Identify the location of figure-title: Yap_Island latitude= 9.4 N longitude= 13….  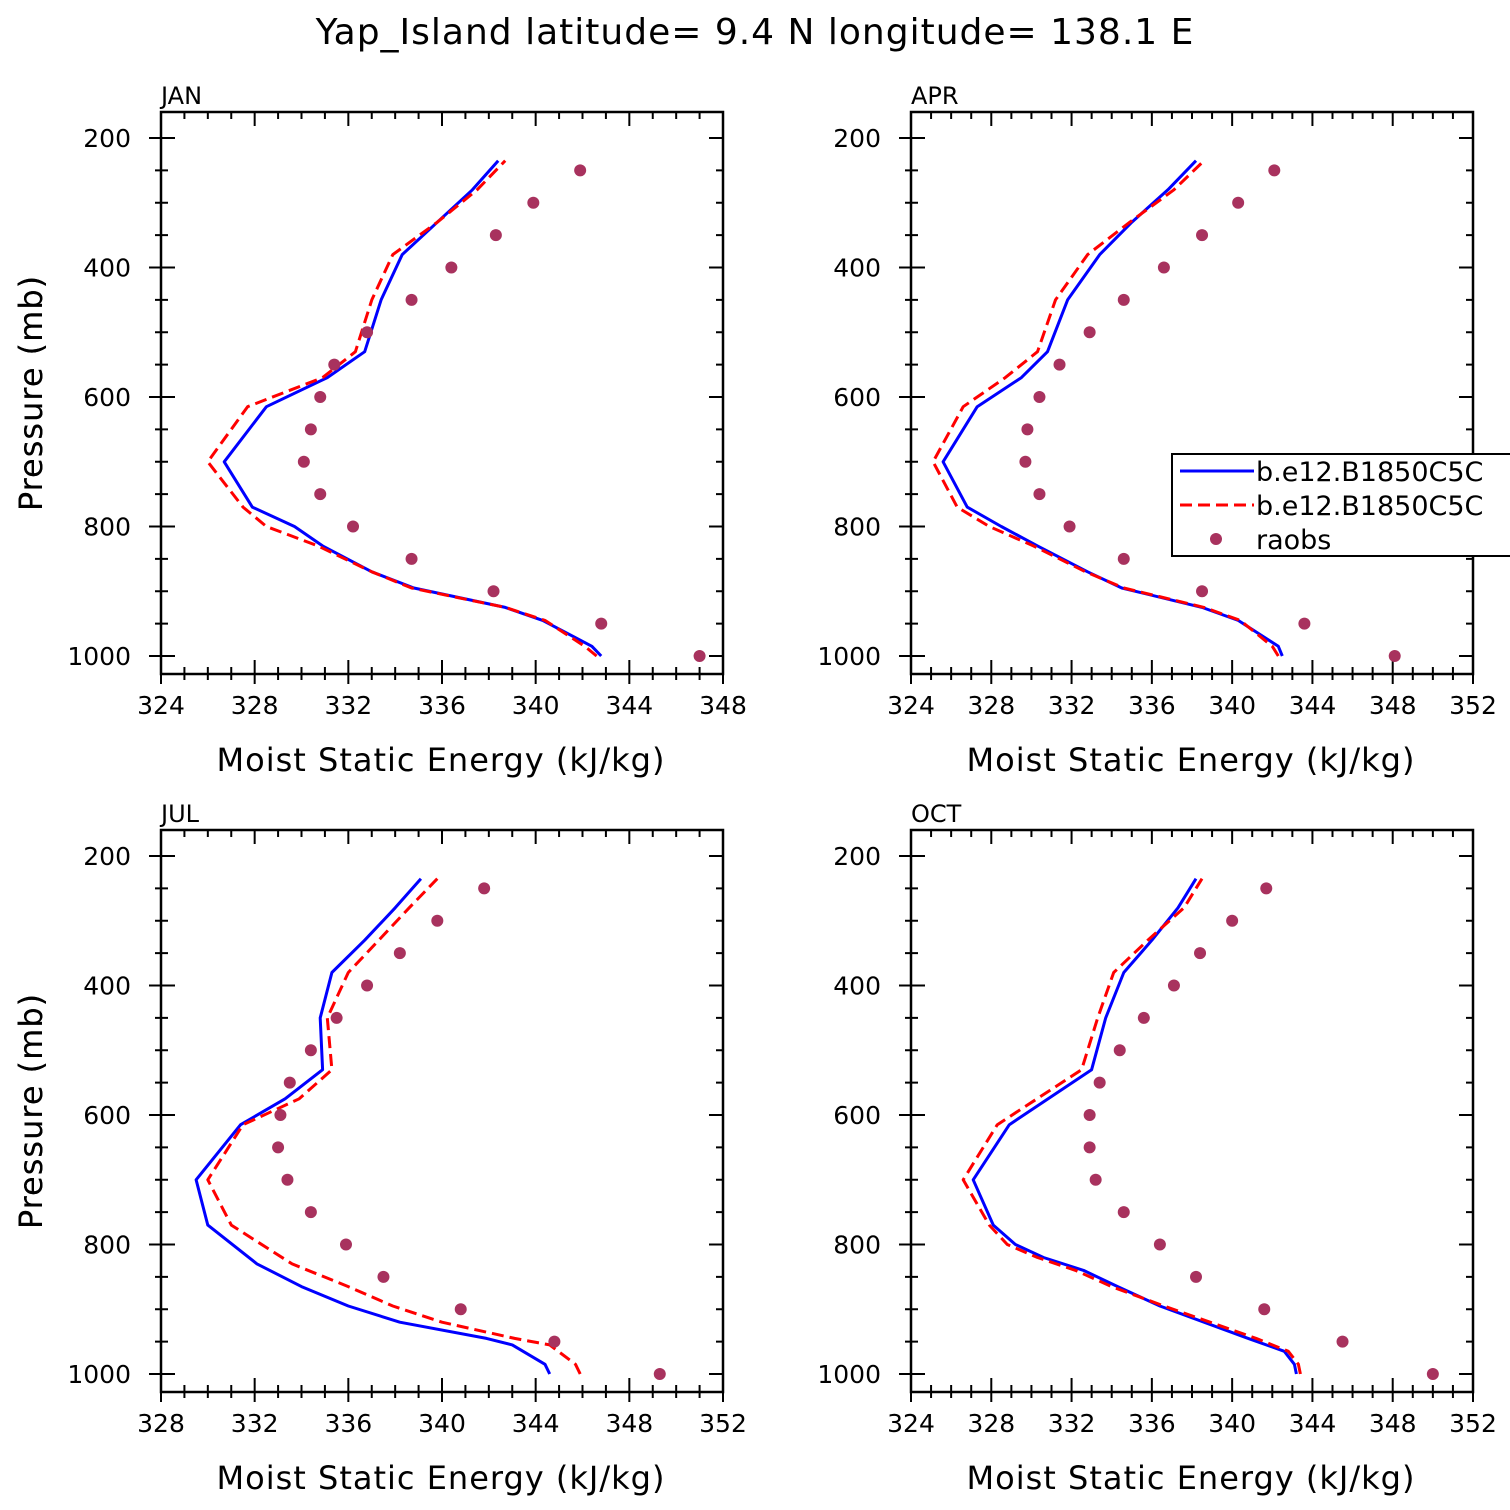
(755, 32).